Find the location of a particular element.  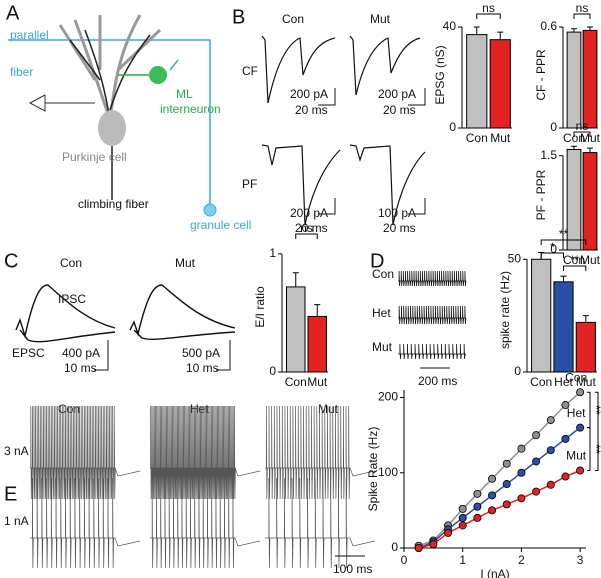

y-axis-label: spike rate (Hz) is located at coordinates (505, 310).